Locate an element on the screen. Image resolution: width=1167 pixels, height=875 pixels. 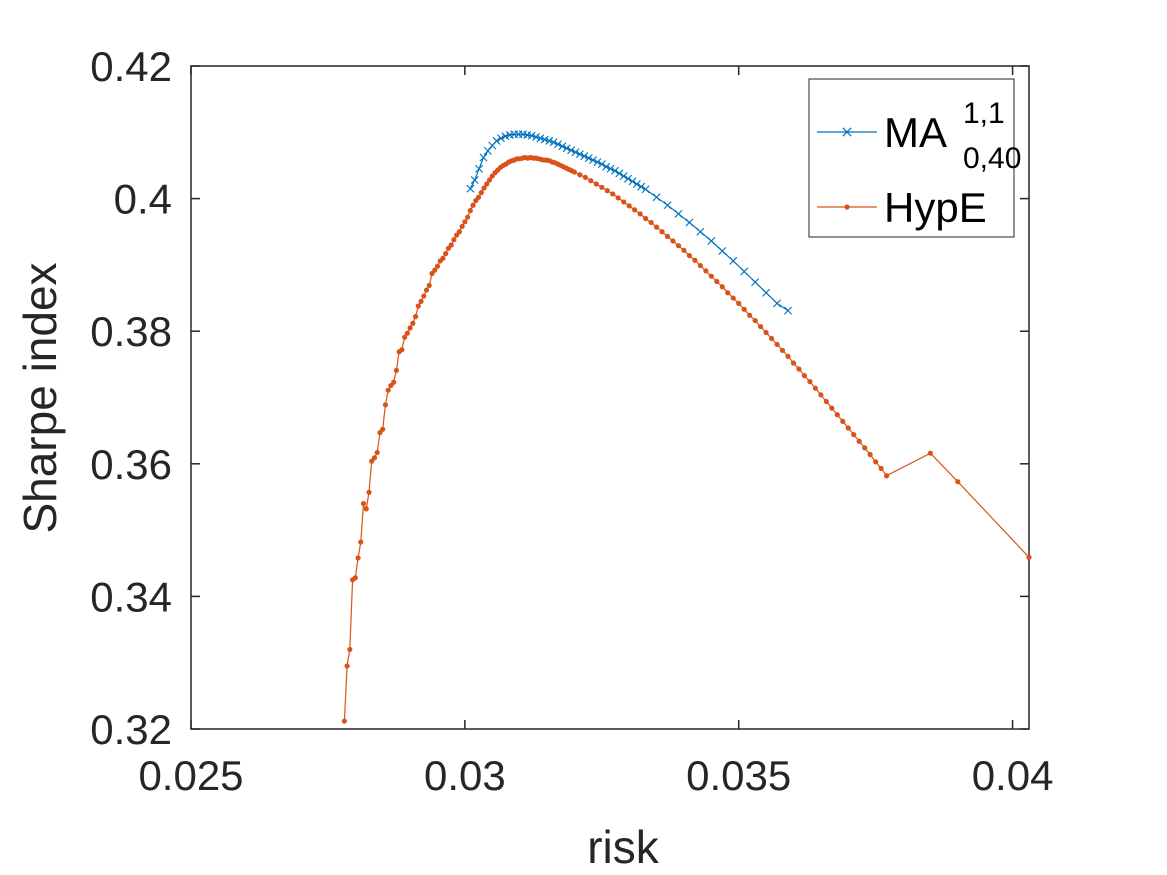
legend-box is located at coordinates (911, 158).